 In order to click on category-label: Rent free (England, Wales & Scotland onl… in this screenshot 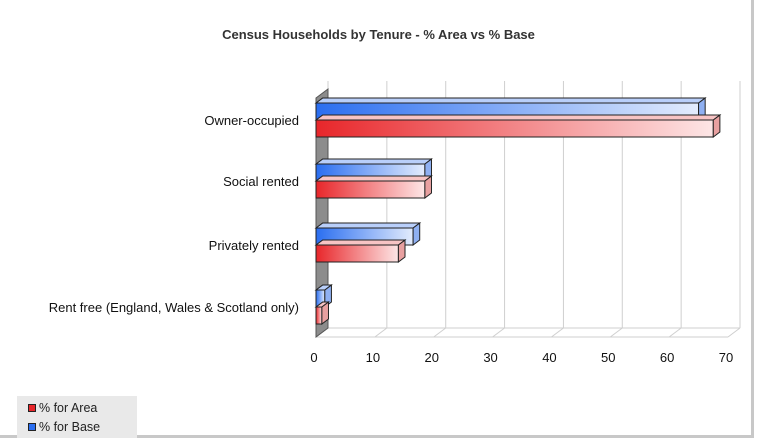, I will do `click(174, 307)`.